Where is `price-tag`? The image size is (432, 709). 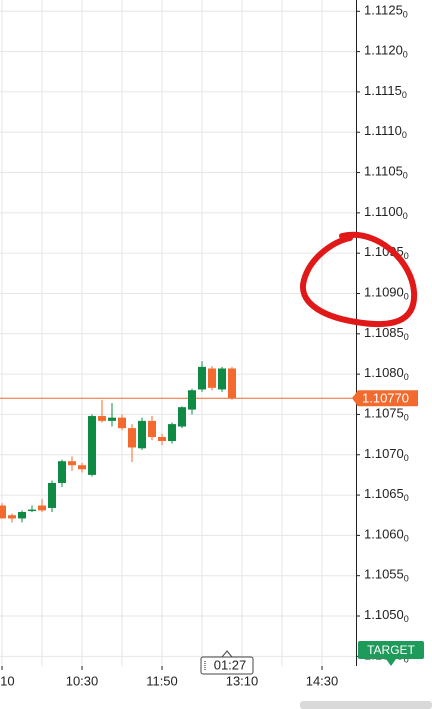
price-tag is located at coordinates (385, 398).